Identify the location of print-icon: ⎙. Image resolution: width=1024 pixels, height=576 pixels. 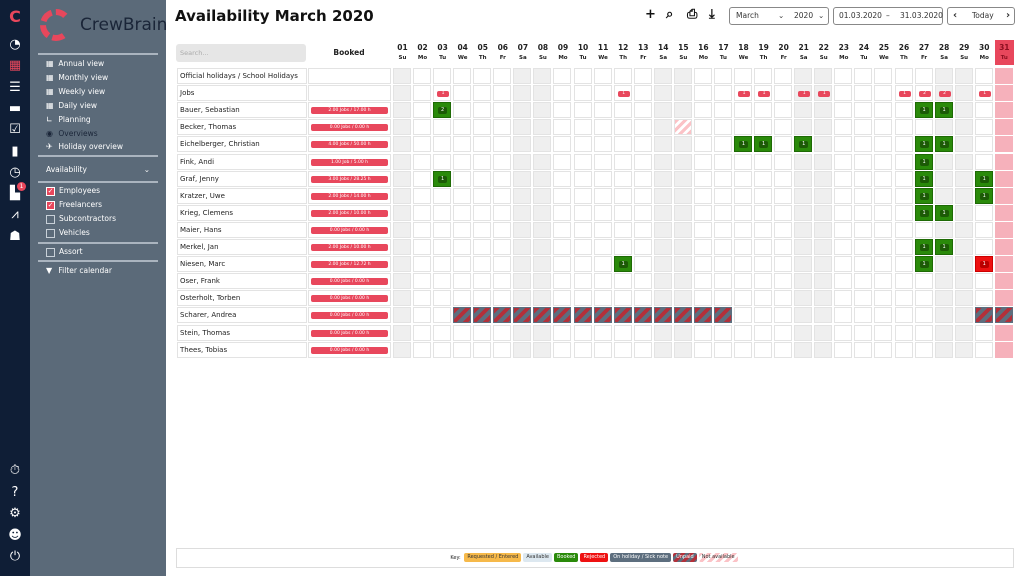
(692, 14).